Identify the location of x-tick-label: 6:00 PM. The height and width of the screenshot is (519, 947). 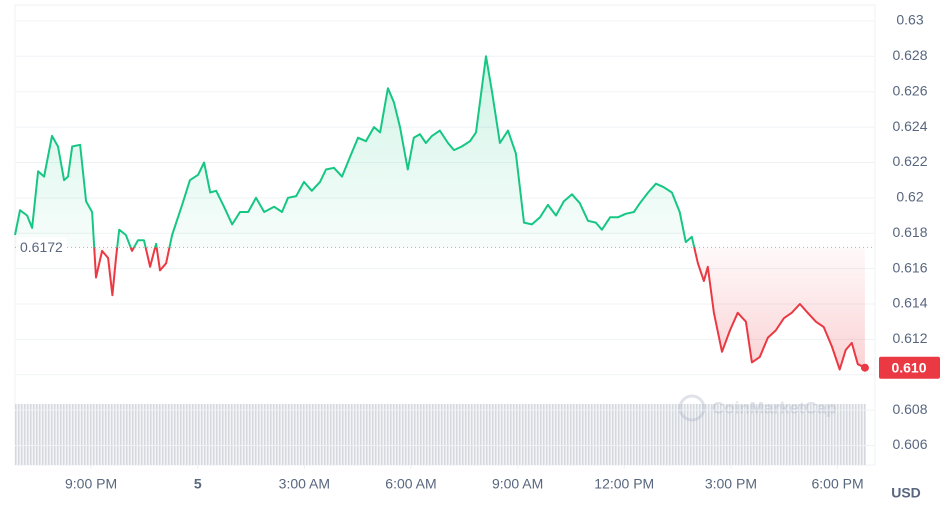
(837, 484).